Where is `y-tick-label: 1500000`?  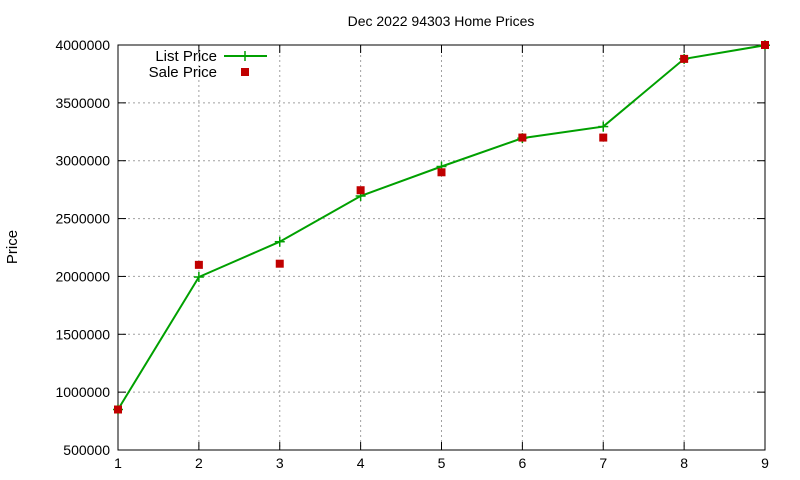
y-tick-label: 1500000 is located at coordinates (82, 334).